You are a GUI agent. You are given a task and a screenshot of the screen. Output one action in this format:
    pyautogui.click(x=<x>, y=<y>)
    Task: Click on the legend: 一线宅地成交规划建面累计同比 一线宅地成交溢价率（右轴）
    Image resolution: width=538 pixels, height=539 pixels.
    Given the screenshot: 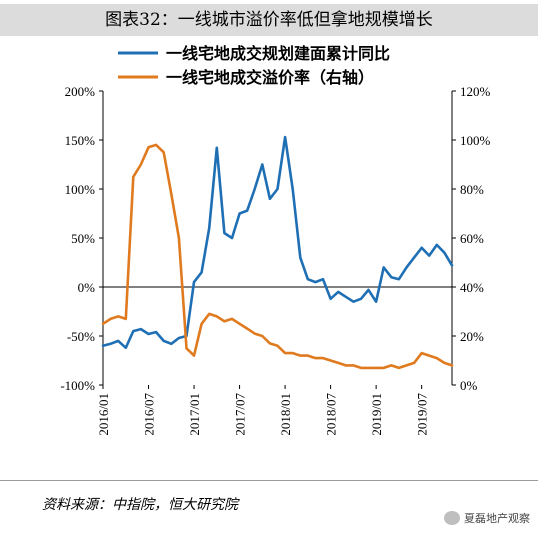 What is the action you would take?
    pyautogui.click(x=254, y=65)
    